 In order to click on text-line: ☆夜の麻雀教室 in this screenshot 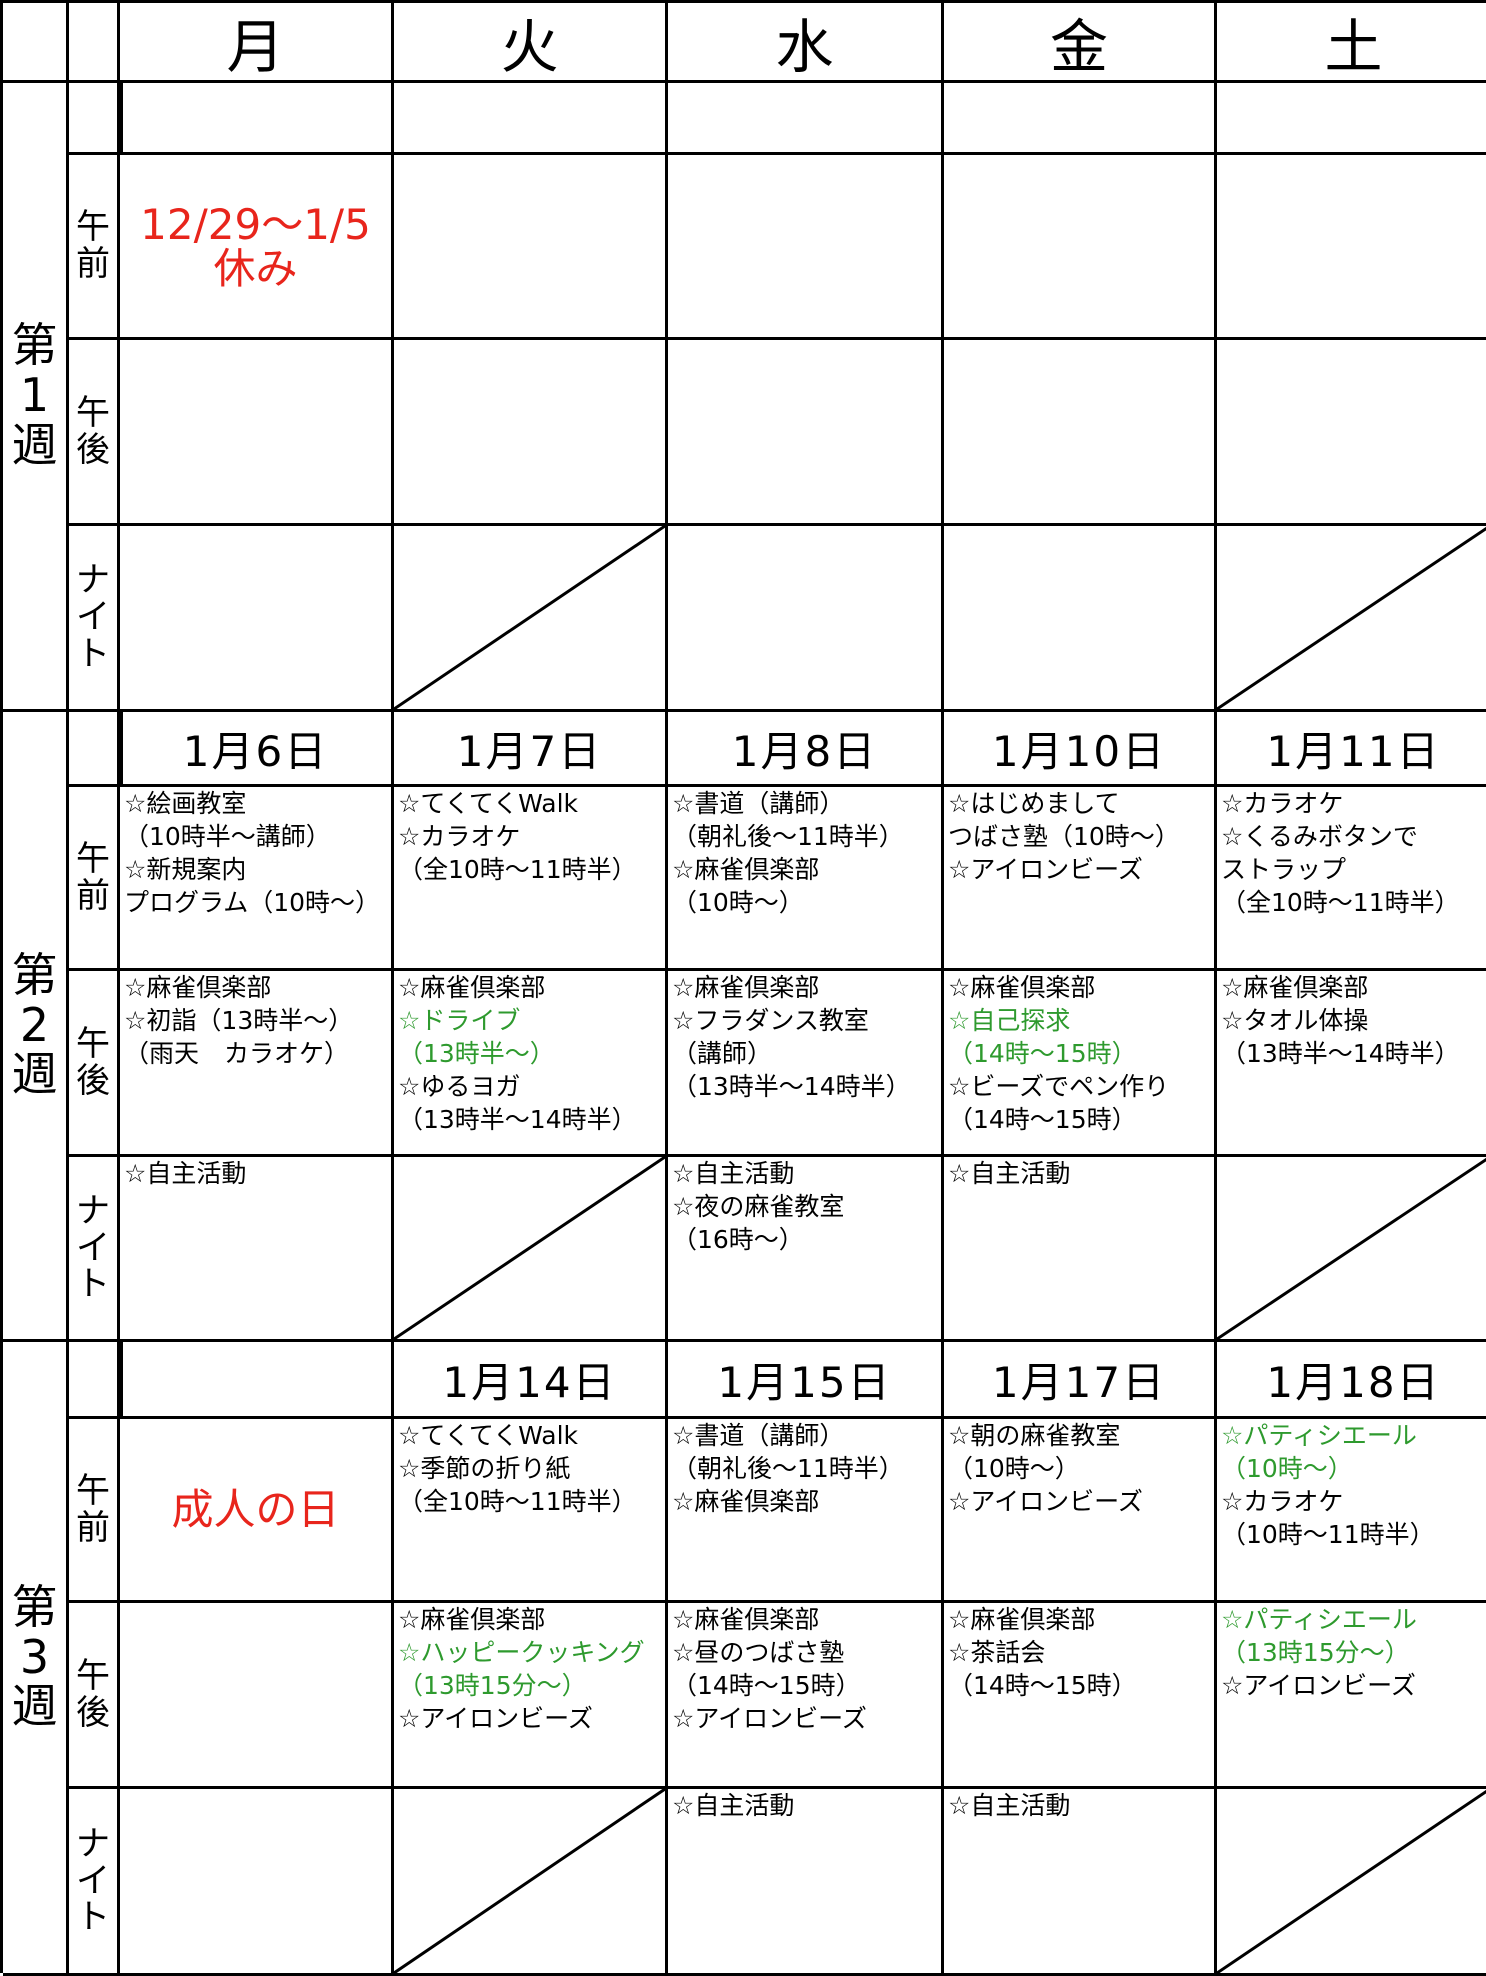, I will do `click(758, 1206)`.